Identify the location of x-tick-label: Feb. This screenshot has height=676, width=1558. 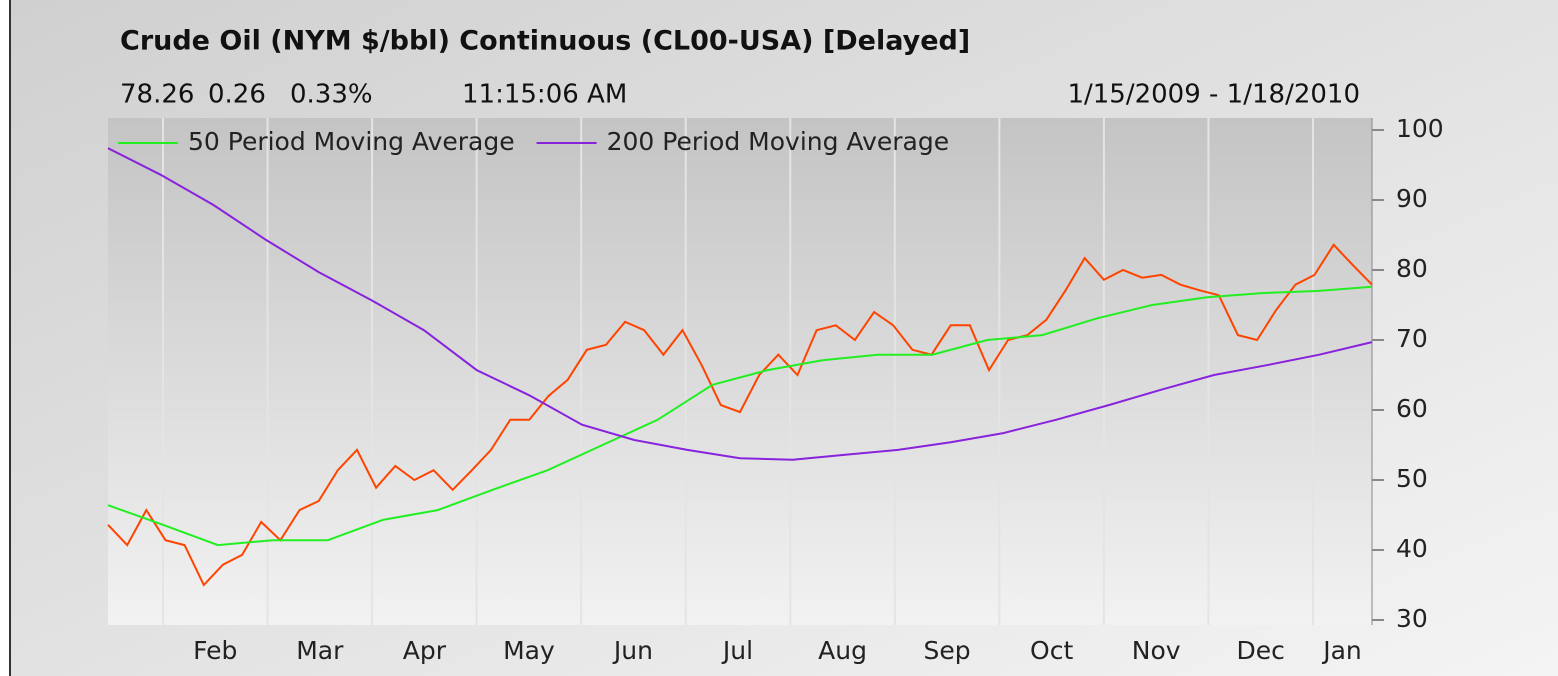
(215, 650).